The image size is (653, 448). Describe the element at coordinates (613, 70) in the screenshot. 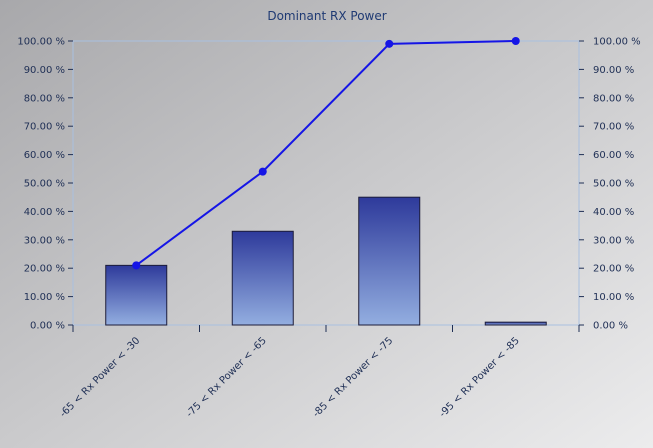

I see `y-tick-label-right: 90.00 %` at that location.